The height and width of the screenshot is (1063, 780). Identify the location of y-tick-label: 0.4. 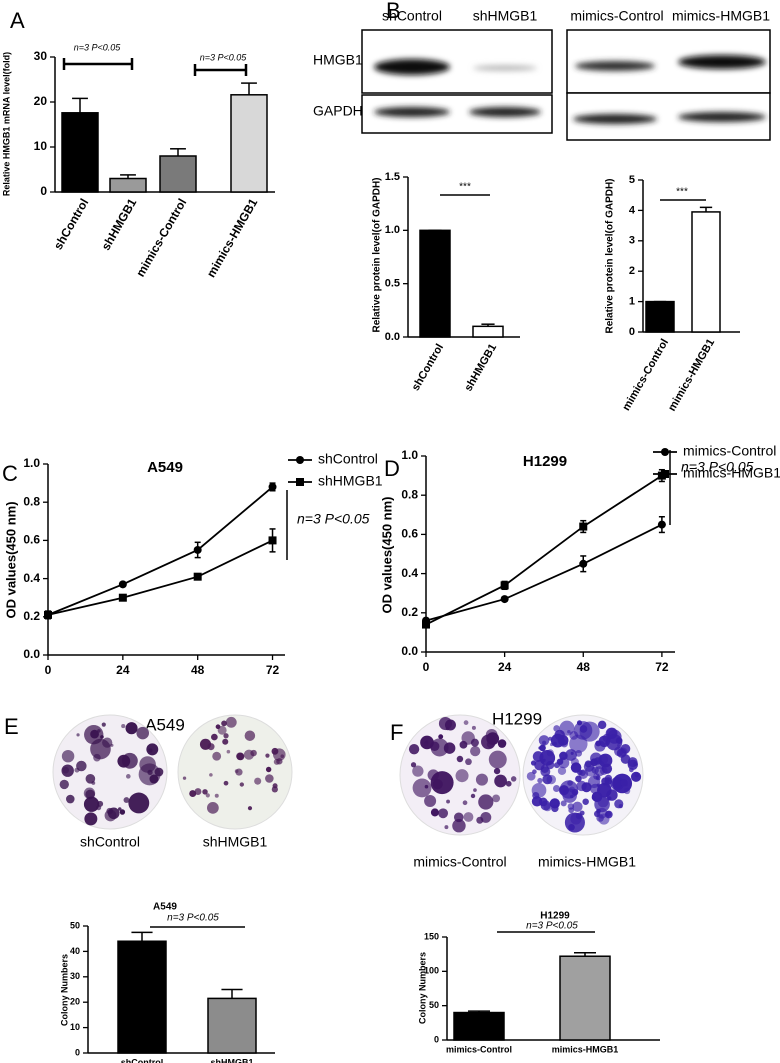
(31, 578).